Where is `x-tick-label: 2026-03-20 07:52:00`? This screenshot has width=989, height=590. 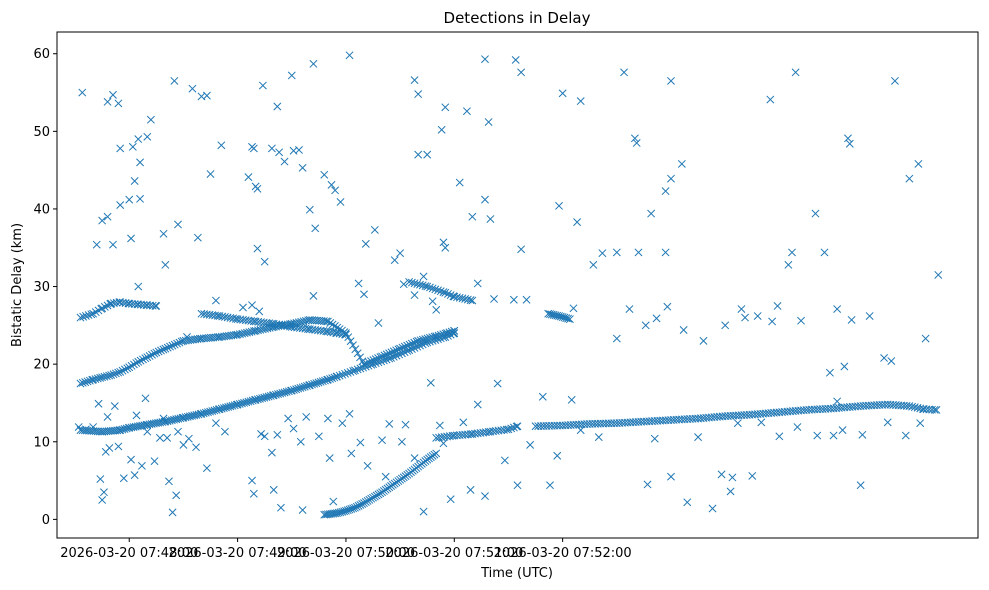
x-tick-label: 2026-03-20 07:52:00 is located at coordinates (563, 553).